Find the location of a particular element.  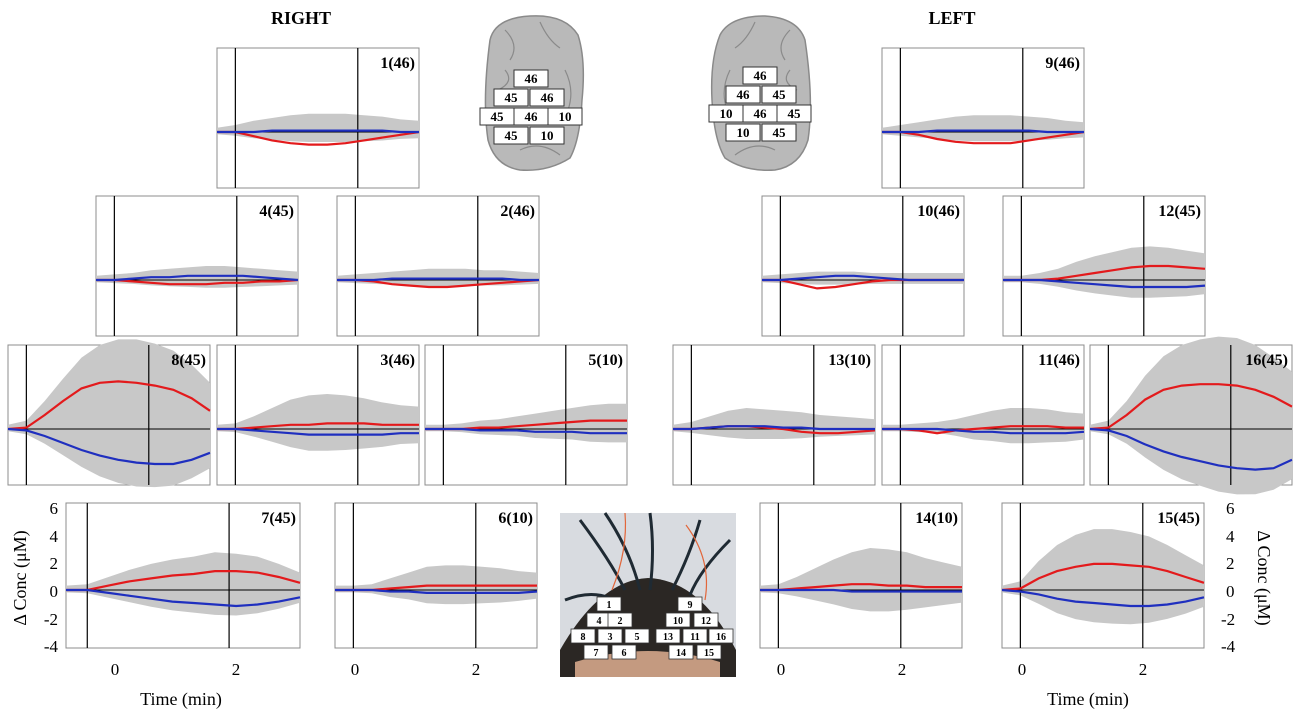

photo-orange-cables is located at coordinates (659, 556).